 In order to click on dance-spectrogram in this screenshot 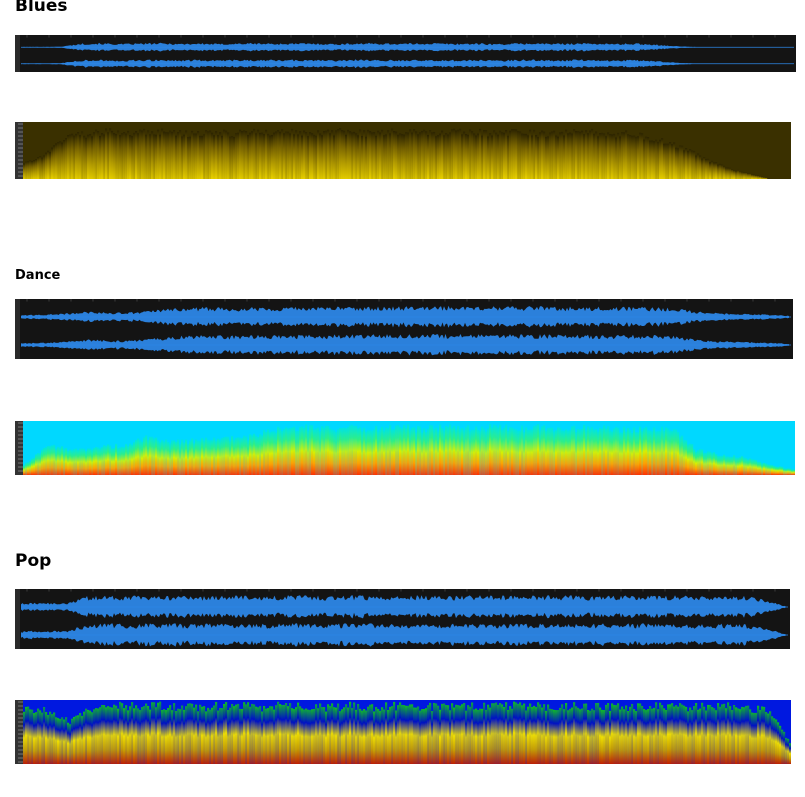, I will do `click(405, 448)`.